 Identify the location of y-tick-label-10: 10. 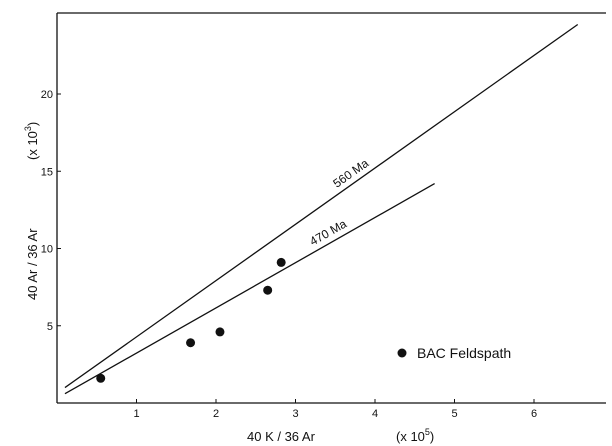
(47, 250).